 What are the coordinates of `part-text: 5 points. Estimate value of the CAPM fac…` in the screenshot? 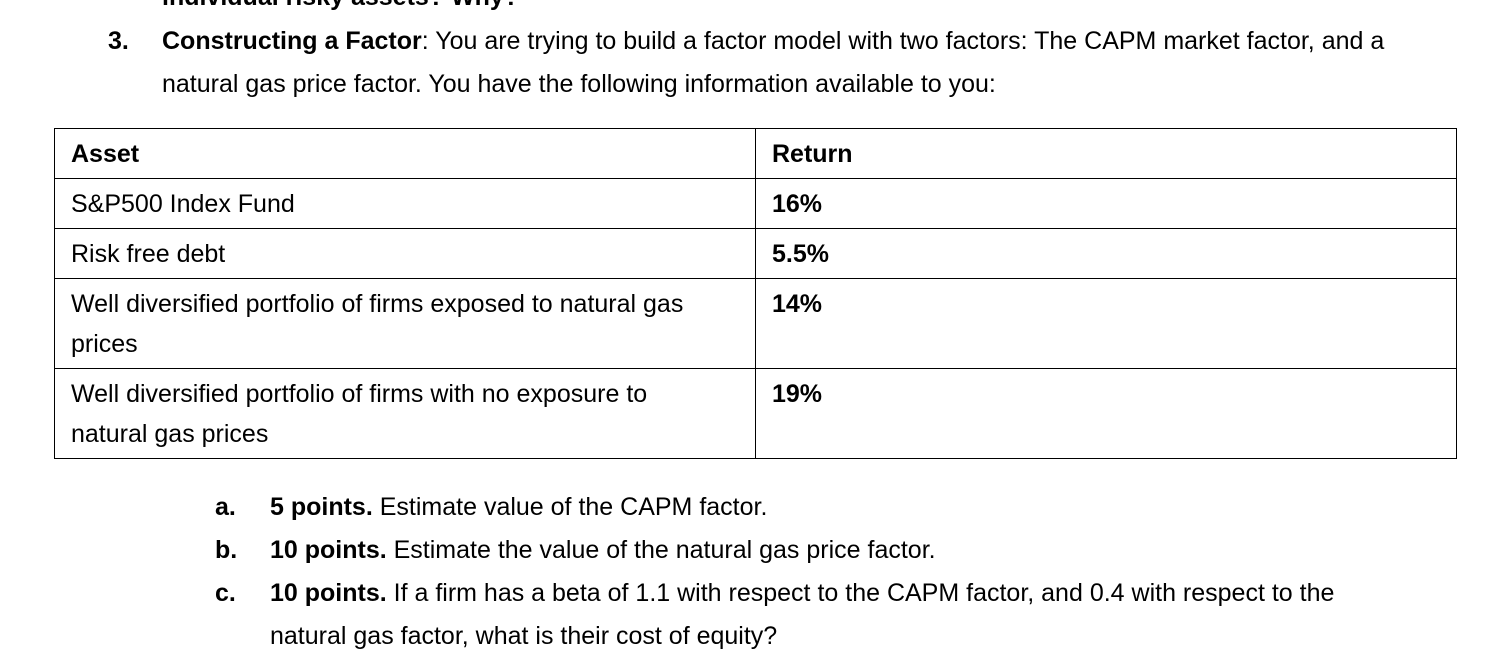 It's located at (840, 507).